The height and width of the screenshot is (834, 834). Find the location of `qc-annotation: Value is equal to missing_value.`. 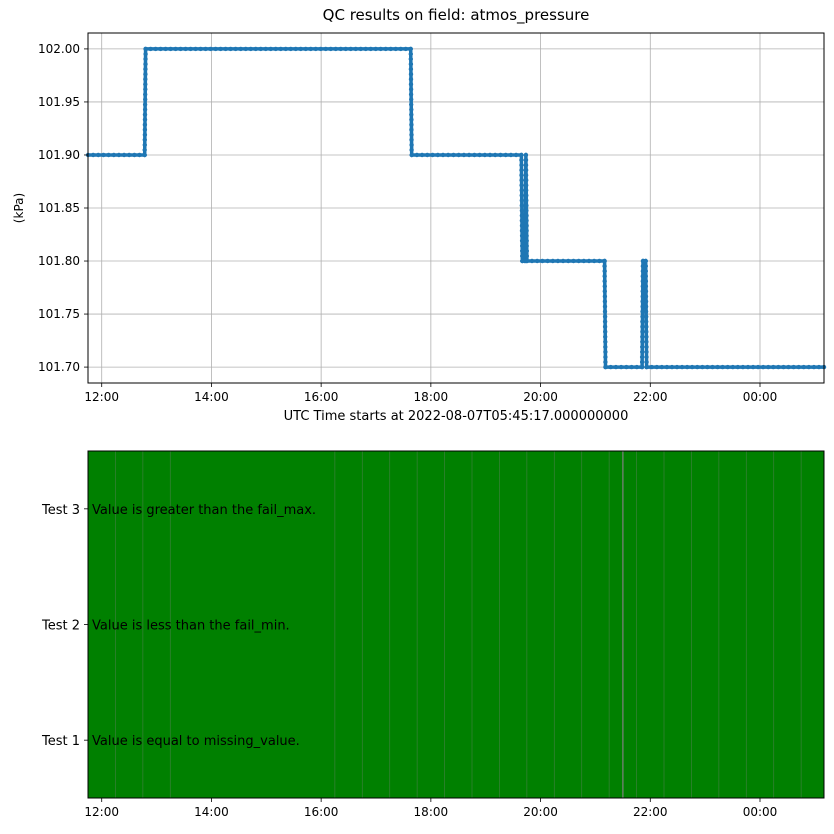

qc-annotation: Value is equal to missing_value. is located at coordinates (196, 741).